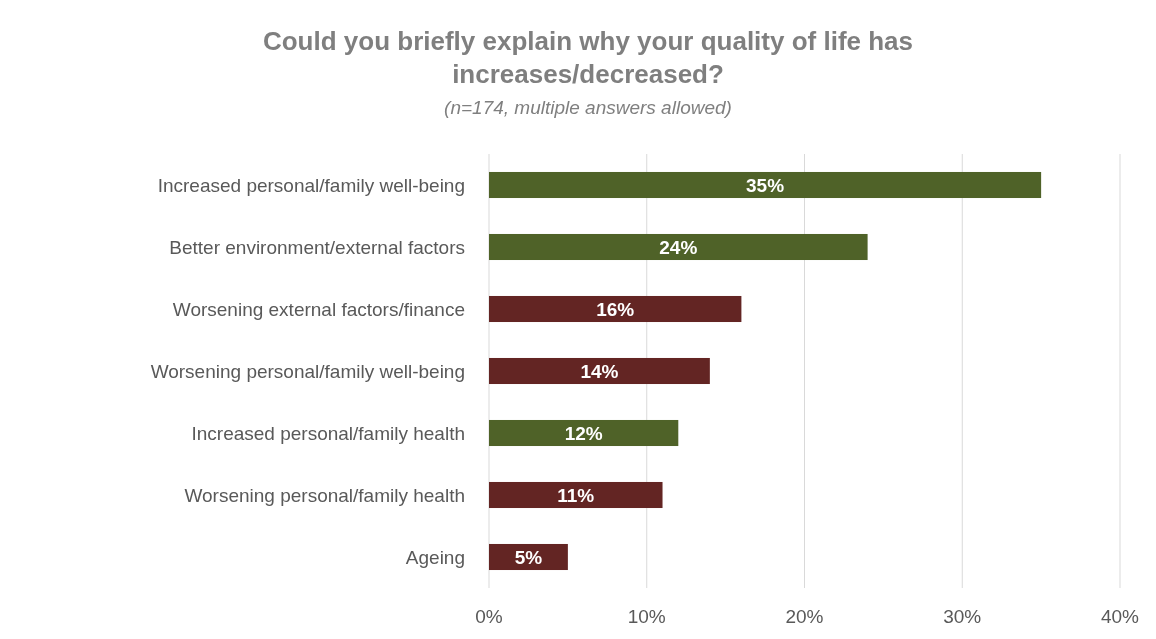  I want to click on data-label: 12%, so click(583, 433).